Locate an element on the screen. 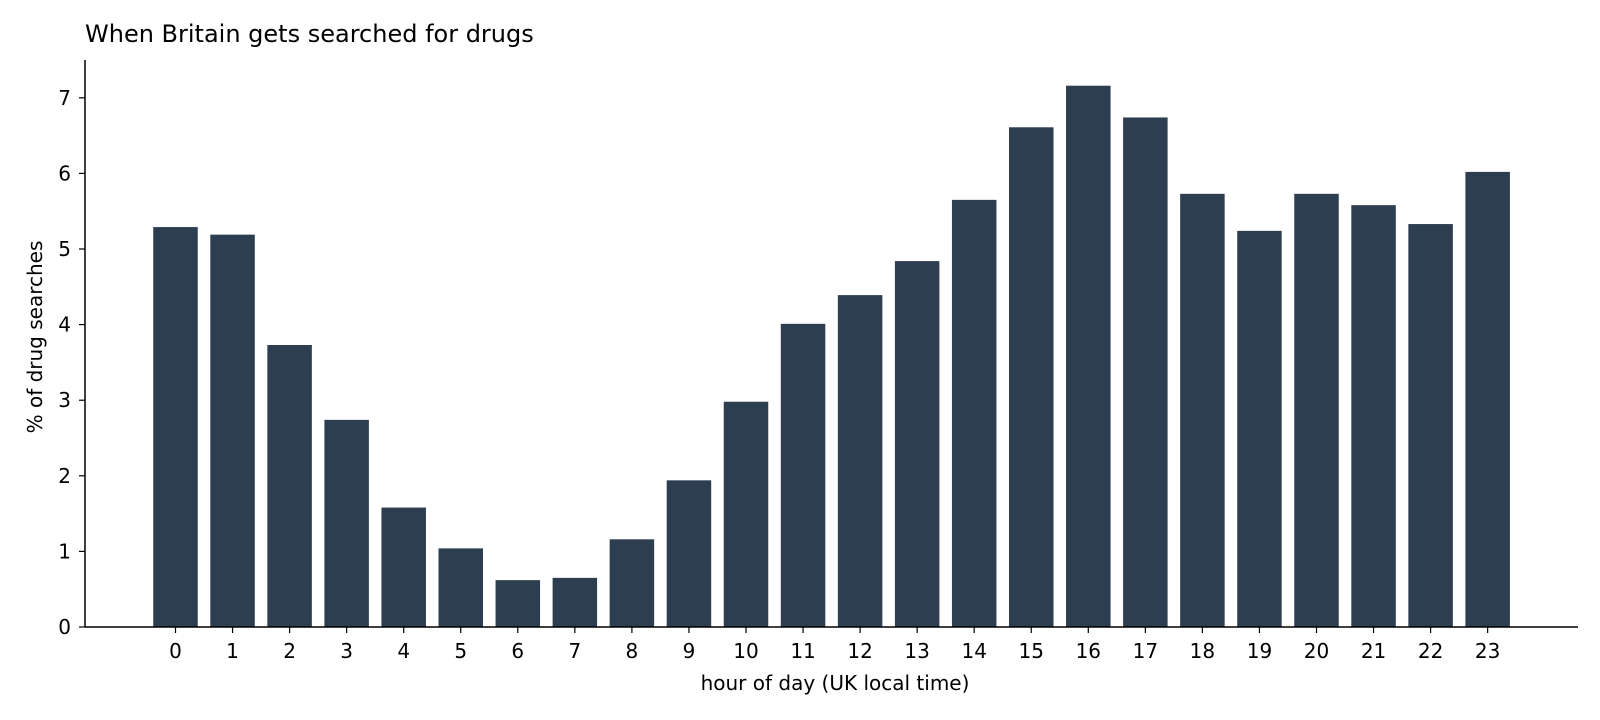 The image size is (1600, 720). x-tick-label: 12 is located at coordinates (859, 651).